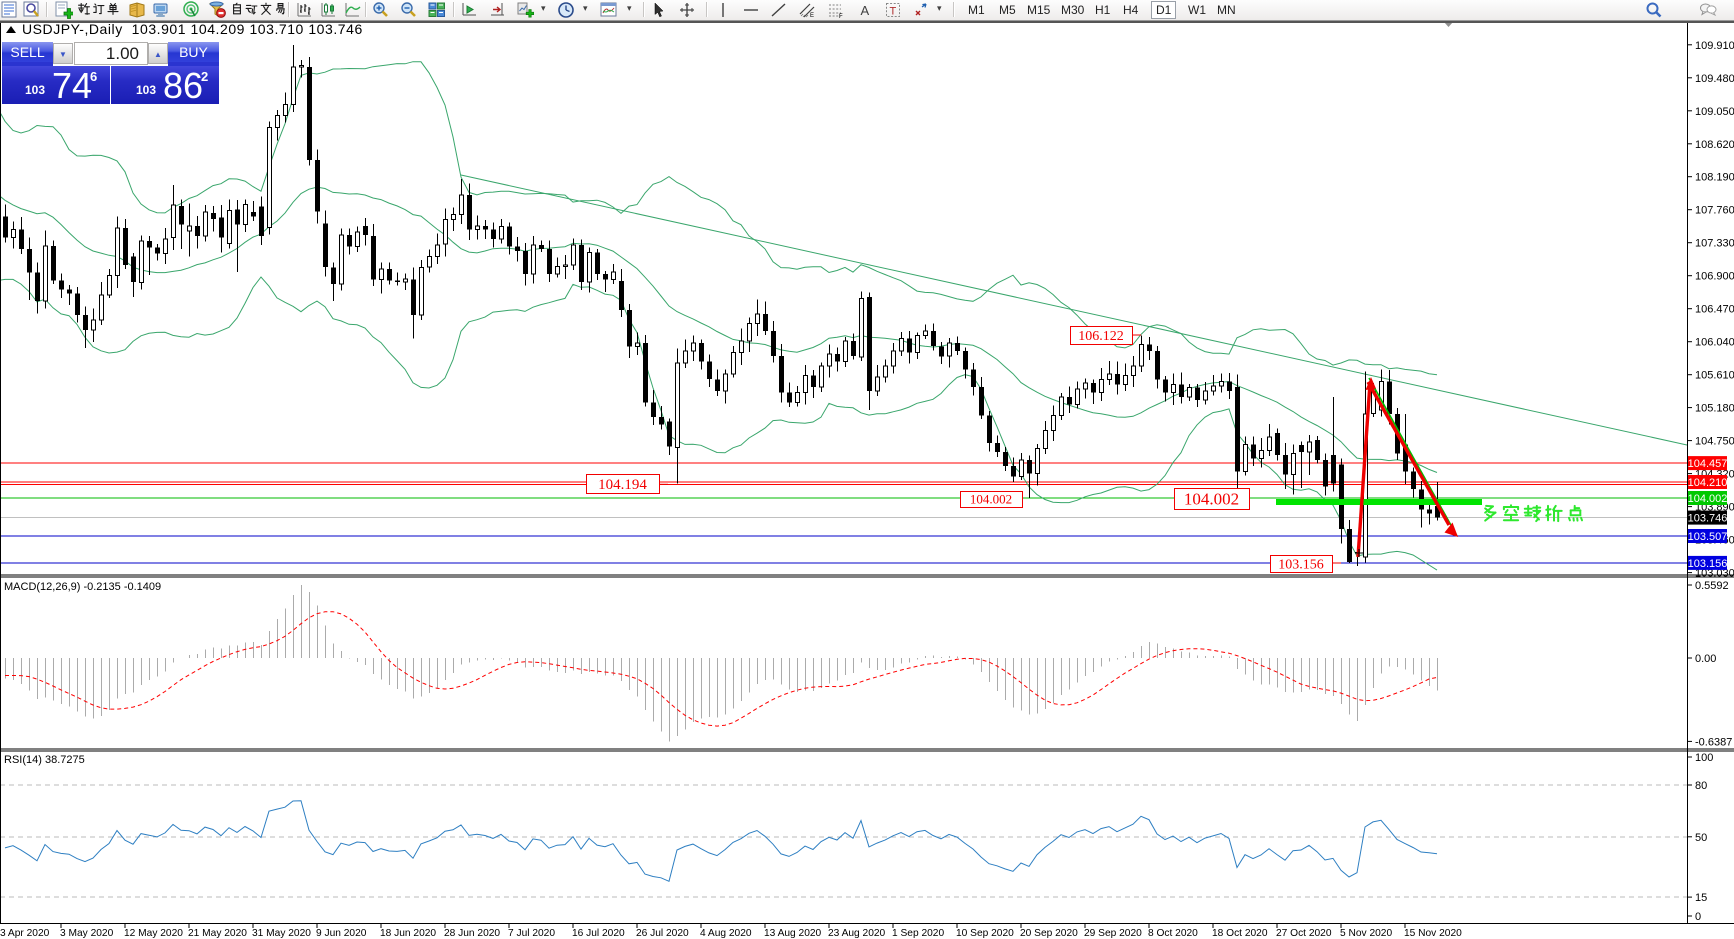 The image size is (1734, 939). Describe the element at coordinates (1701, 898) in the screenshot. I see `svg-text: 15` at that location.